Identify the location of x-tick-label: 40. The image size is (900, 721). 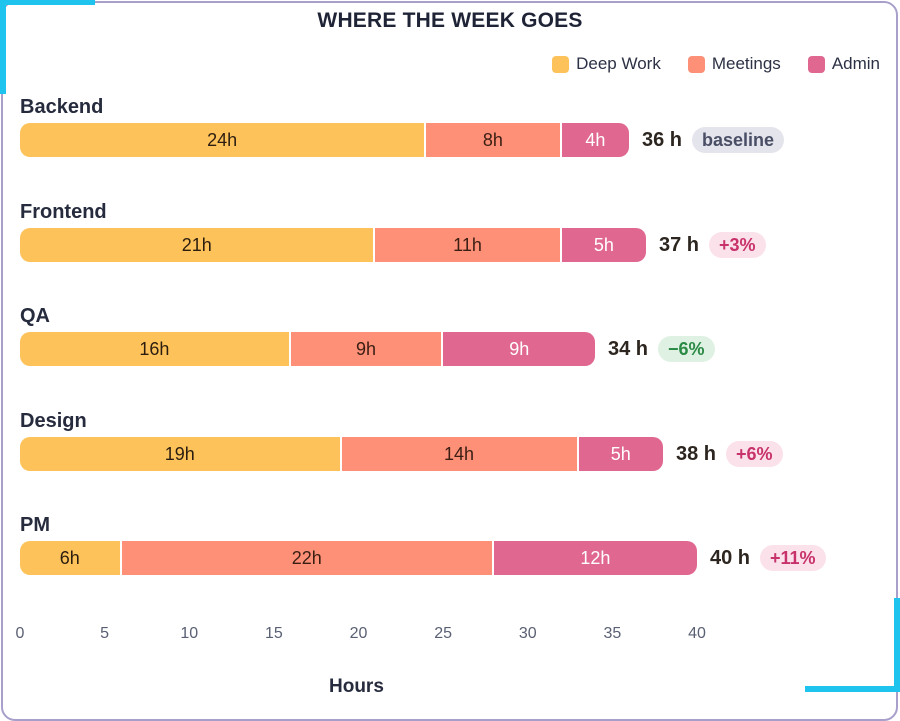
(697, 633).